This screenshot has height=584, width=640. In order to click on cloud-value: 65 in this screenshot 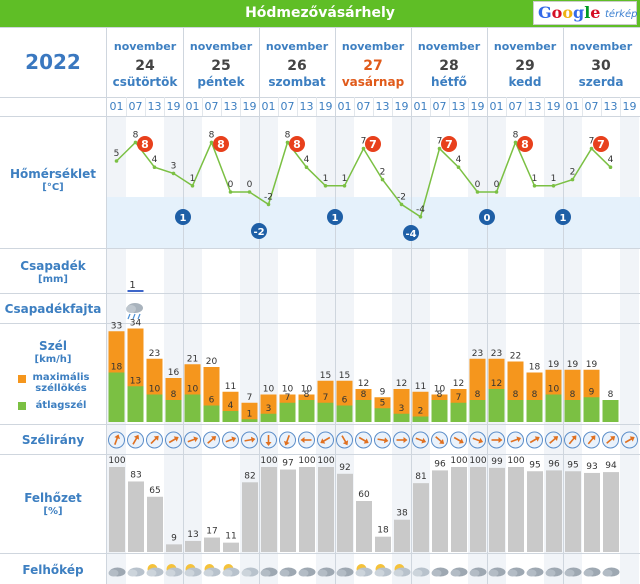, I will do `click(154, 491)`.